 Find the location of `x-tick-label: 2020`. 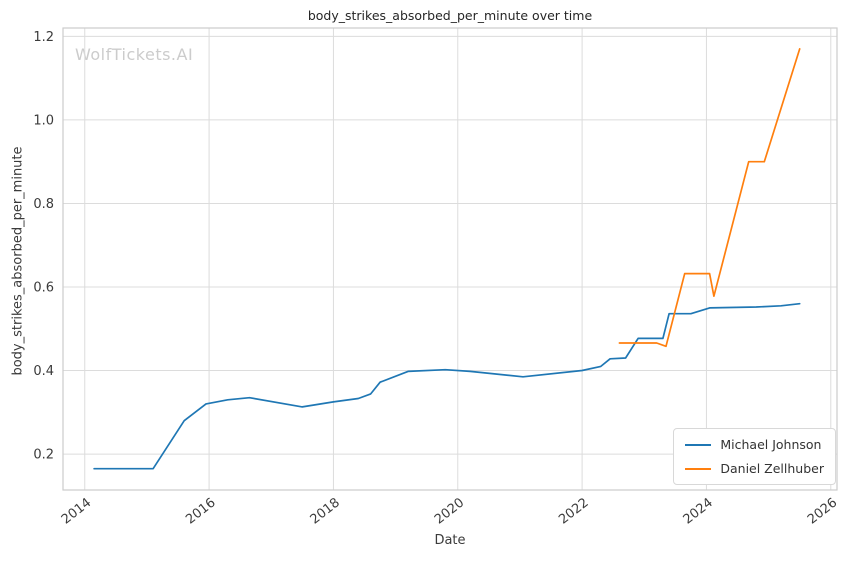

x-tick-label: 2020 is located at coordinates (449, 511).